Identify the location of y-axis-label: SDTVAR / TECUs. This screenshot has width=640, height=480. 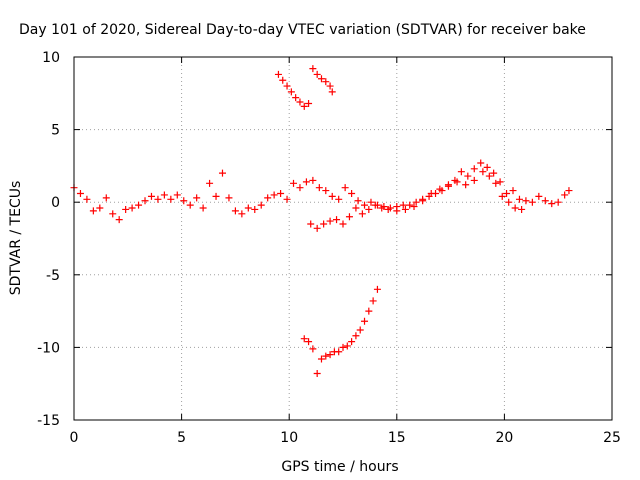
(16, 238).